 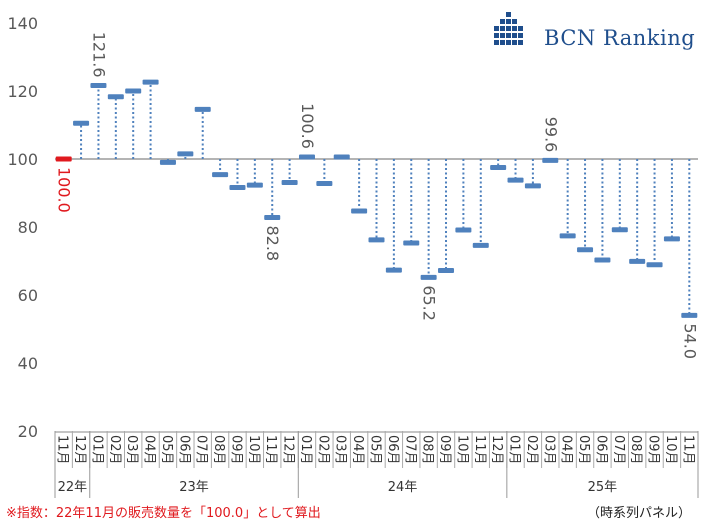 I want to click on y-tick-label: 80, so click(x=28, y=227).